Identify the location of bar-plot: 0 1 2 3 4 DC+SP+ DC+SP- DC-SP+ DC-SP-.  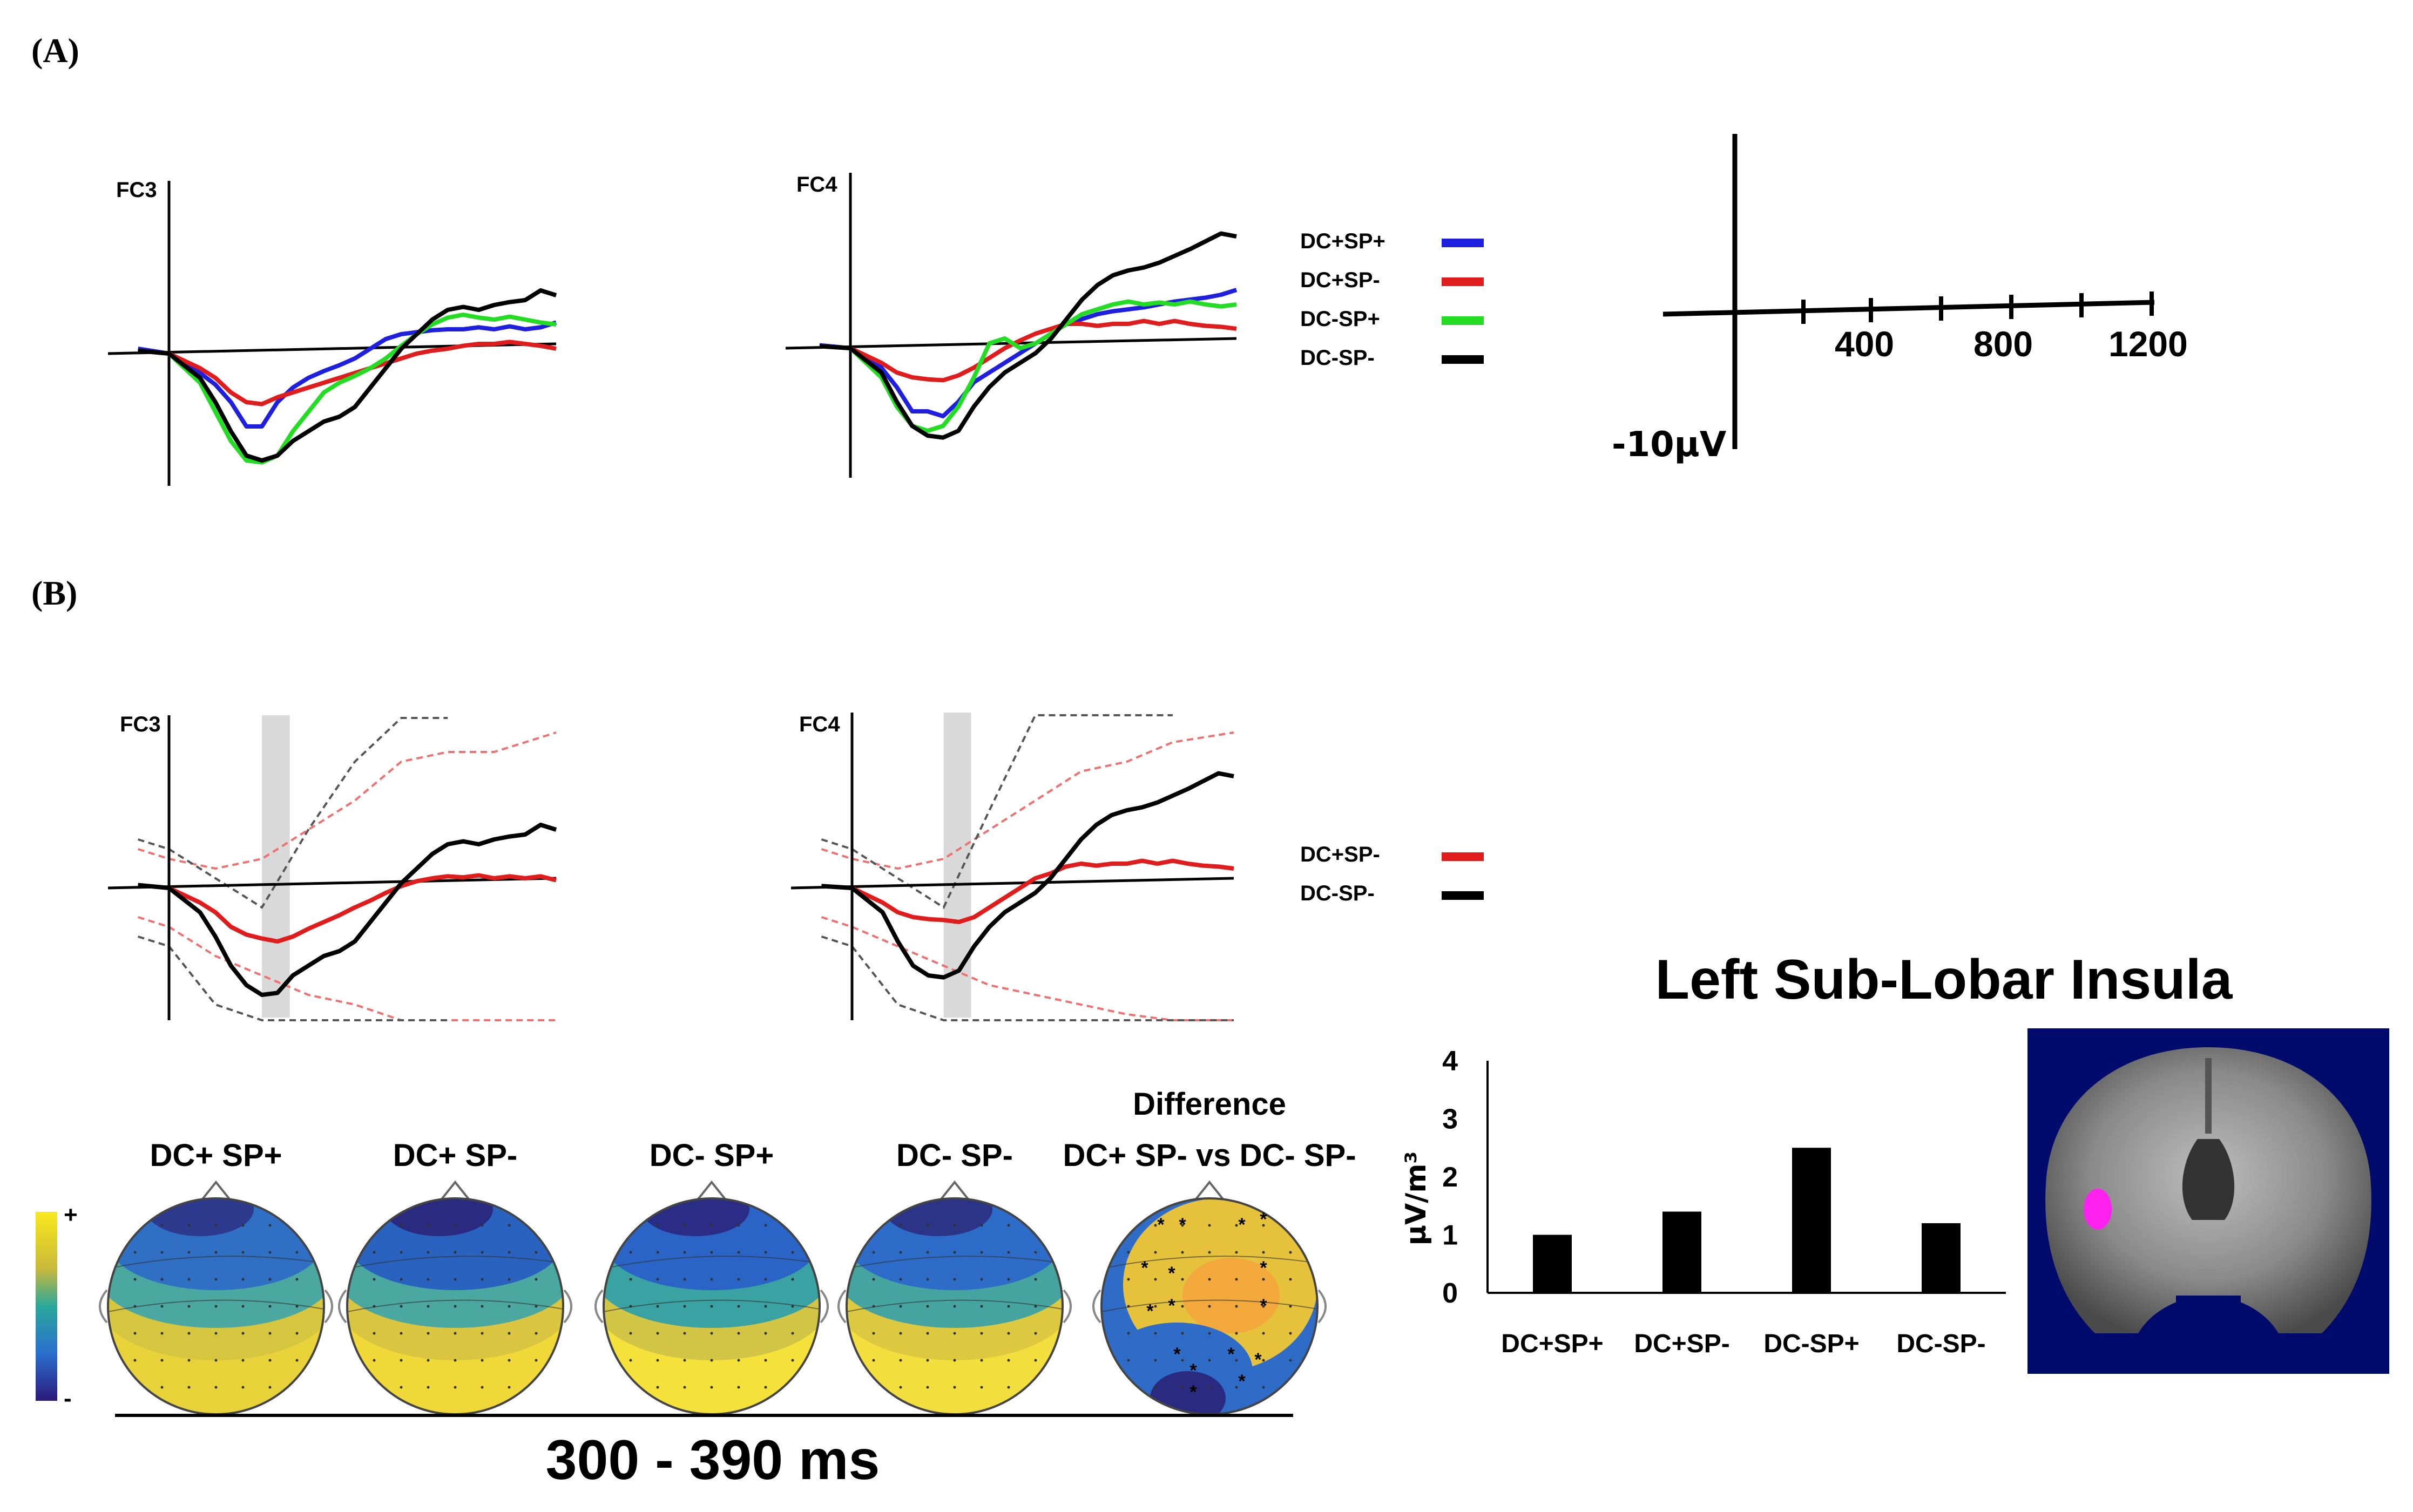
(1724, 1202).